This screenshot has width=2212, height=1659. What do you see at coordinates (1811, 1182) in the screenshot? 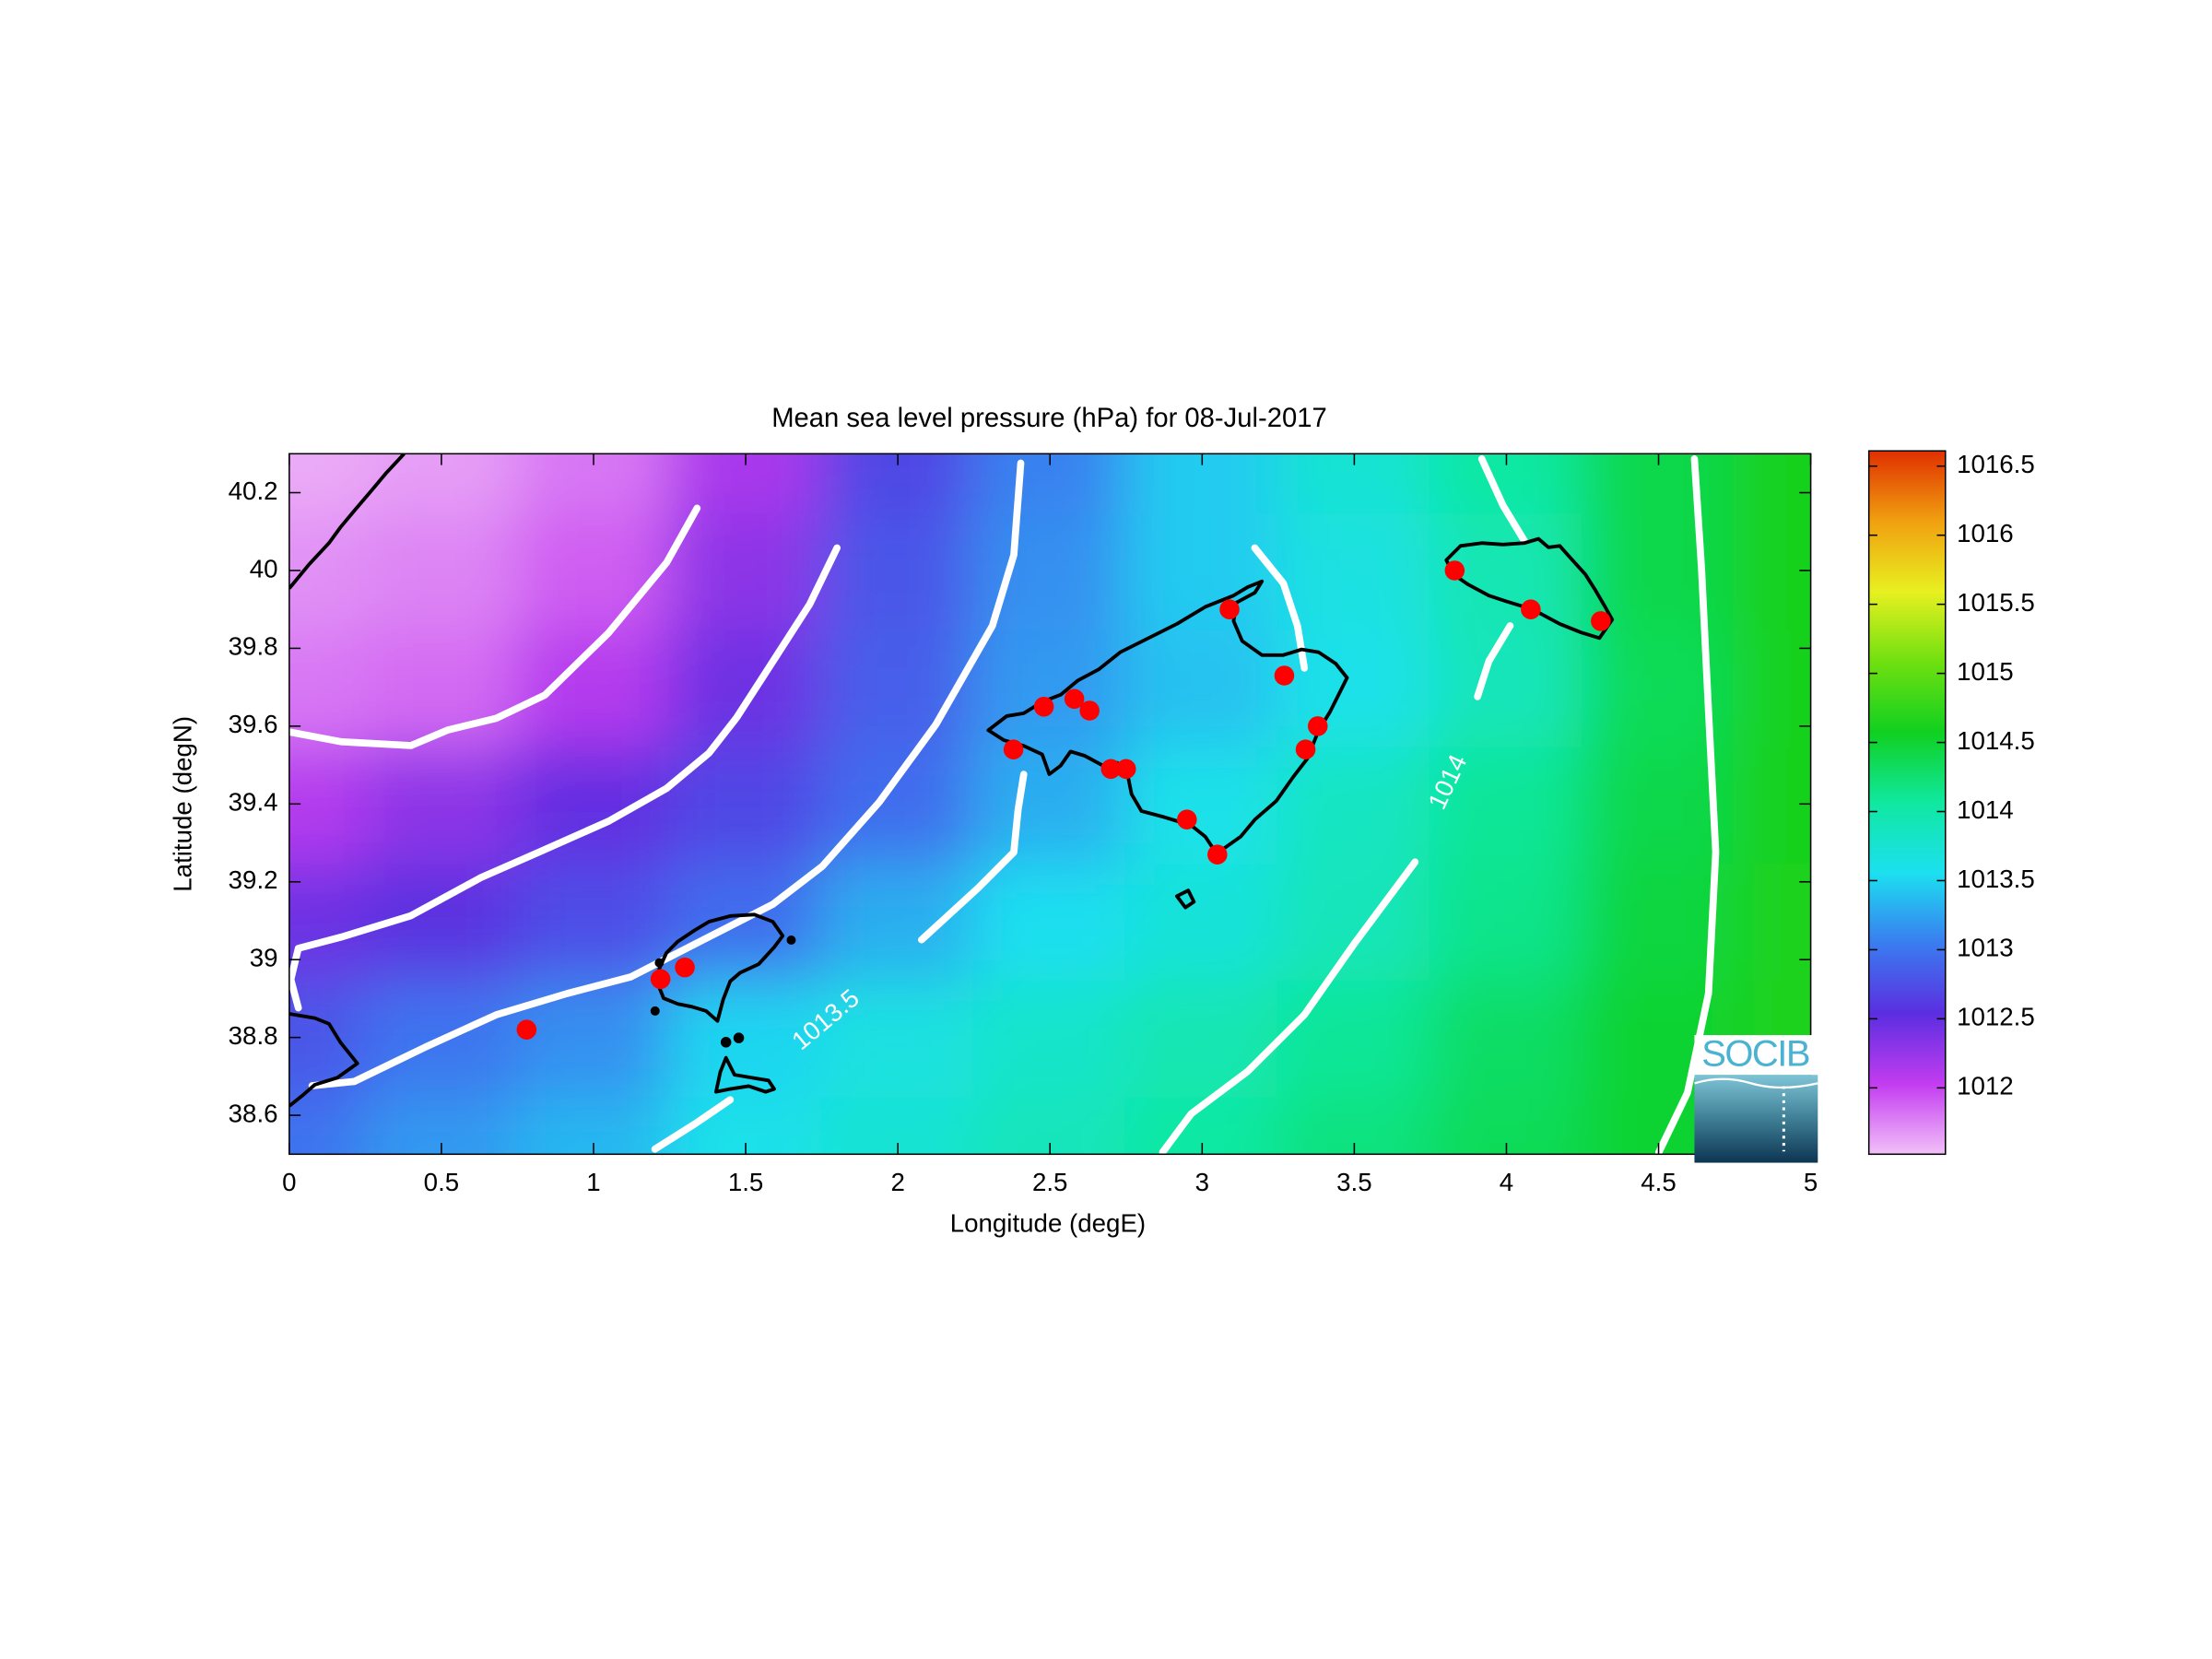
I see `x-tick-label: 5` at bounding box center [1811, 1182].